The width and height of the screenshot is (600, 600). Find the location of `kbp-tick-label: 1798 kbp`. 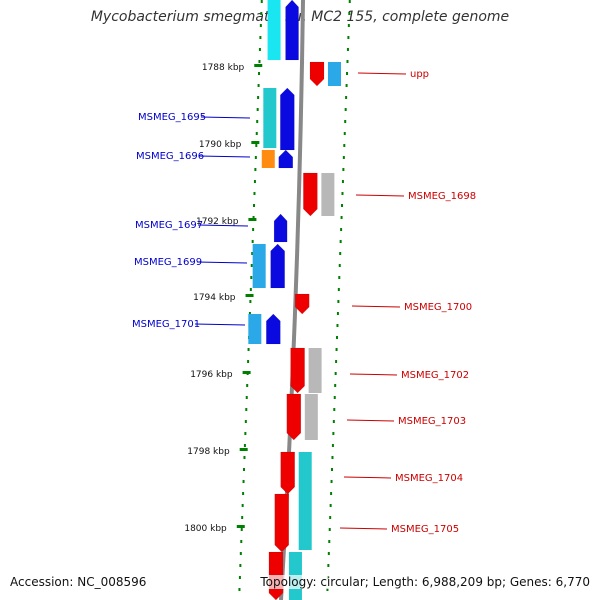

kbp-tick-label: 1798 kbp is located at coordinates (208, 452).